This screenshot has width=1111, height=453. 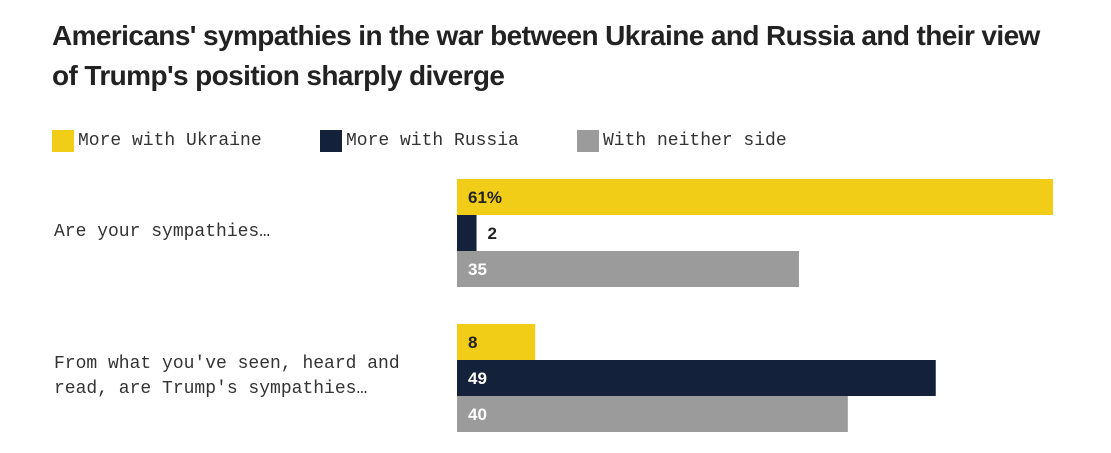 What do you see at coordinates (477, 414) in the screenshot?
I see `data-label-neither-q2: 40` at bounding box center [477, 414].